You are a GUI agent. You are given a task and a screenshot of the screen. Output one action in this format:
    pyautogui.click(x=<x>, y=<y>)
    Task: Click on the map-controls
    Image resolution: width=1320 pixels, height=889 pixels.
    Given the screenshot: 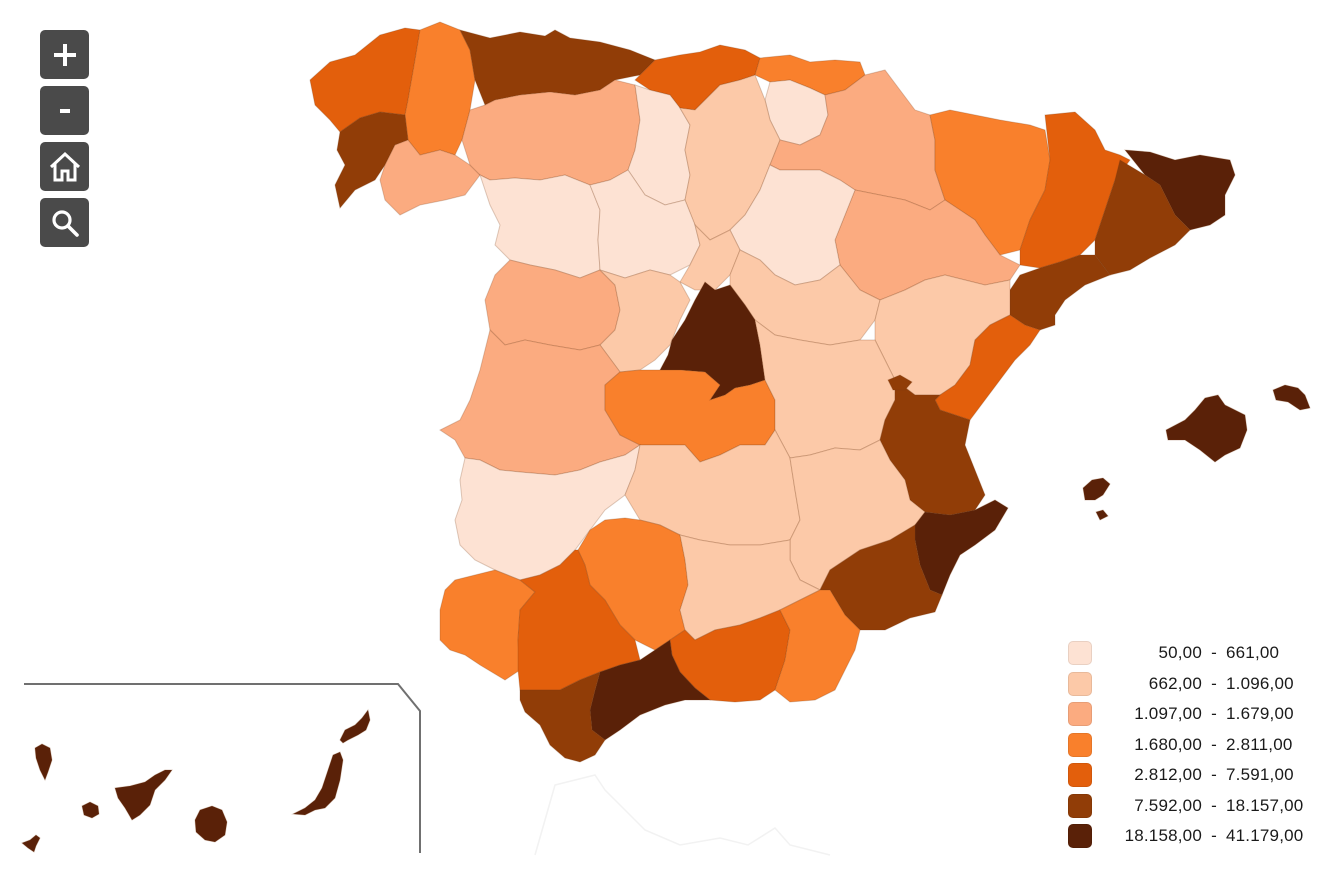 What is the action you would take?
    pyautogui.click(x=64, y=138)
    